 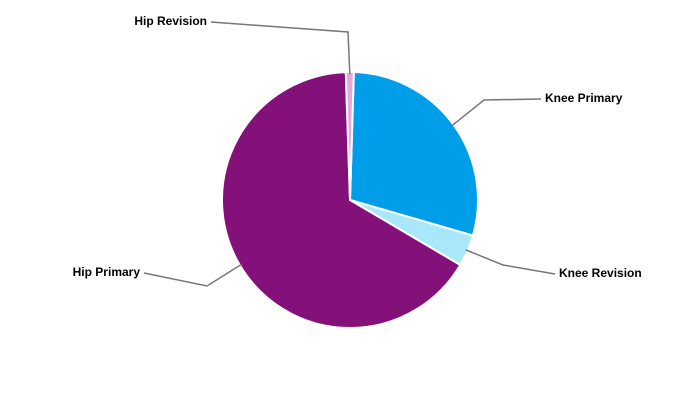 What do you see at coordinates (600, 273) in the screenshot?
I see `slice-label: Knee Revision` at bounding box center [600, 273].